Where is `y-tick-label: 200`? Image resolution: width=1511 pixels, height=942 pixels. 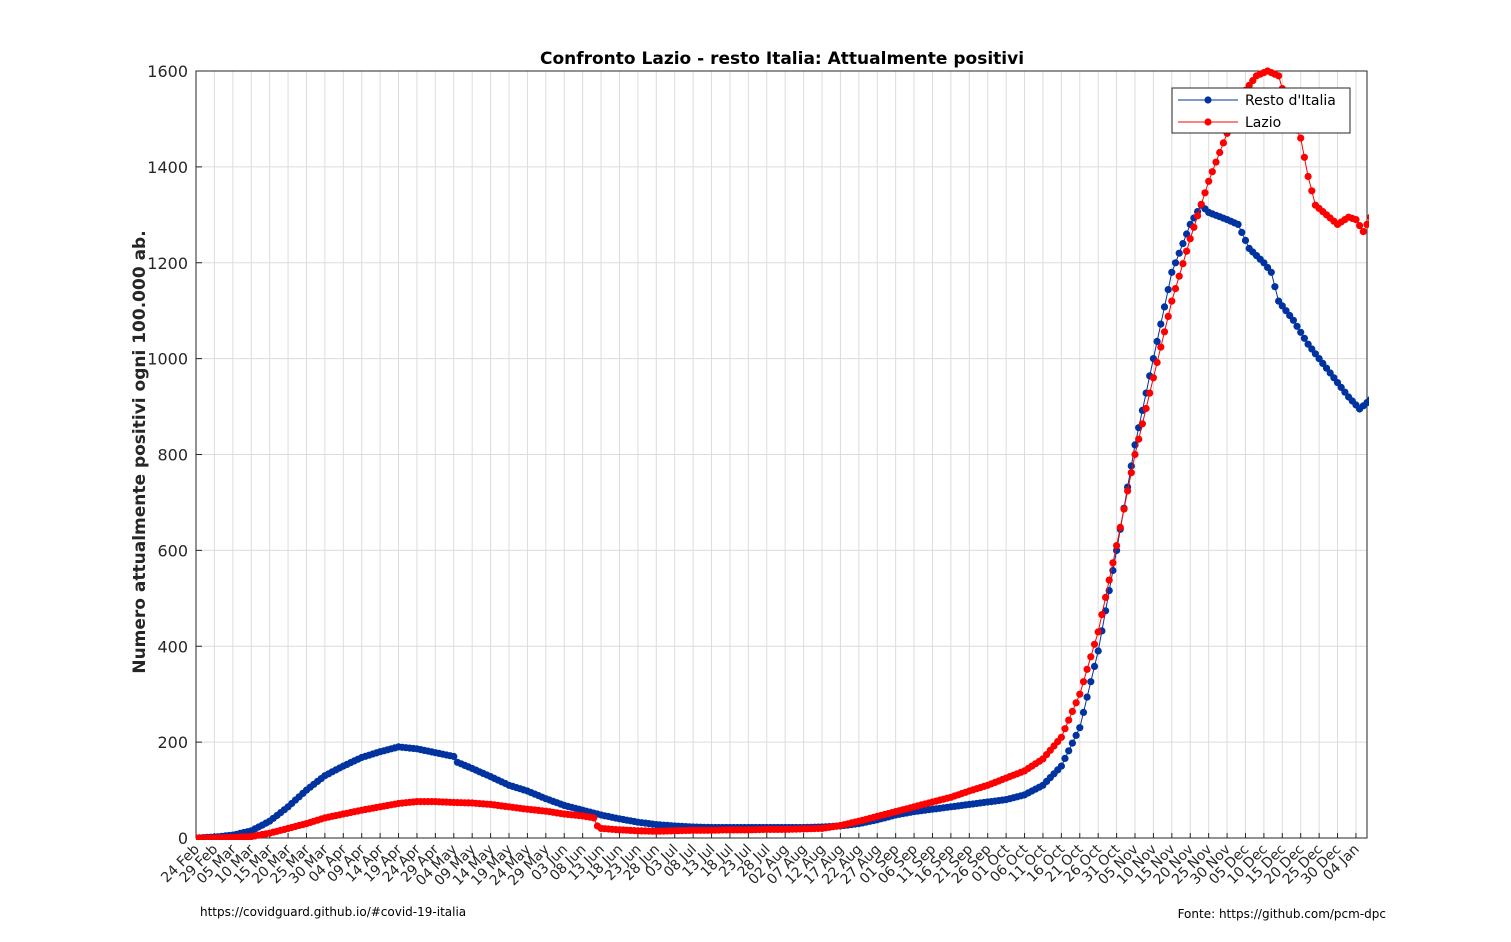 y-tick-label: 200 is located at coordinates (172, 742).